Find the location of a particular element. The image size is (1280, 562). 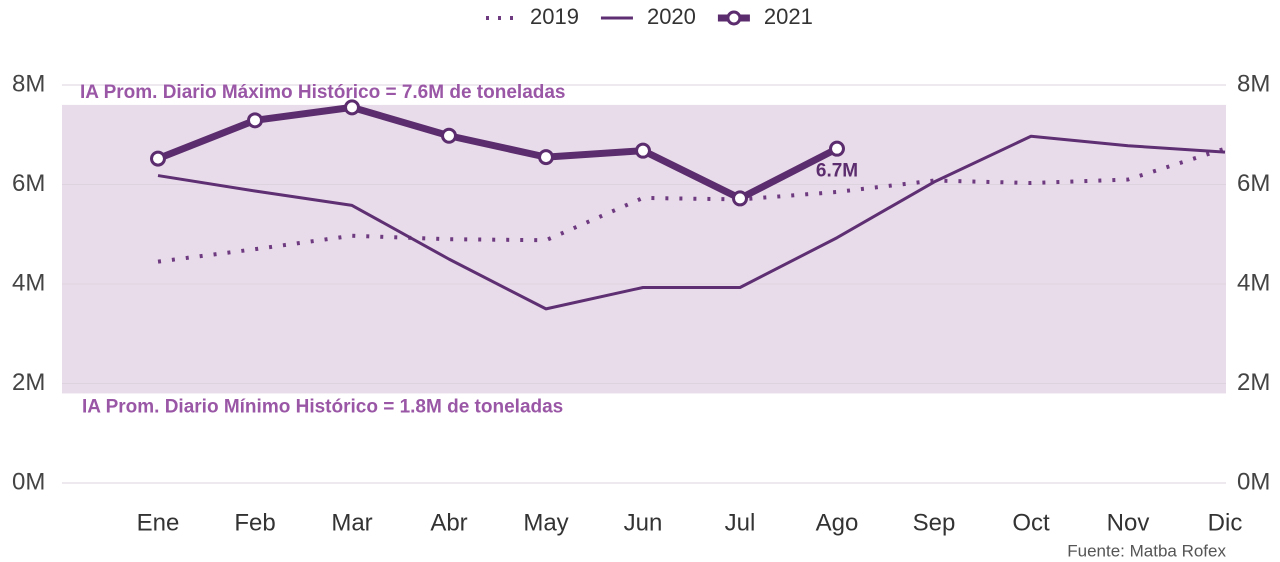

y-tick-label: 2M is located at coordinates (28, 382).